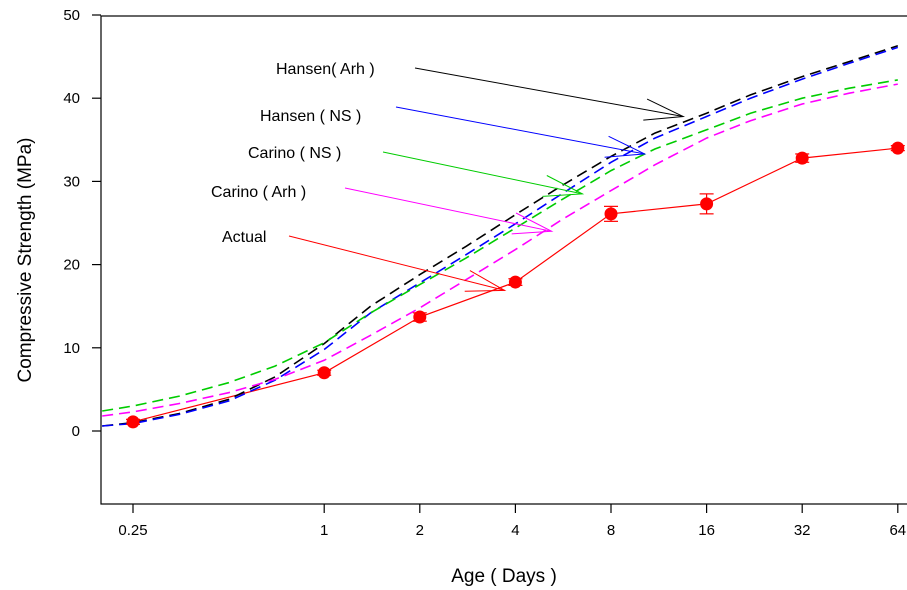 Image resolution: width=907 pixels, height=590 pixels. What do you see at coordinates (71, 98) in the screenshot?
I see `y-tick-label: 40` at bounding box center [71, 98].